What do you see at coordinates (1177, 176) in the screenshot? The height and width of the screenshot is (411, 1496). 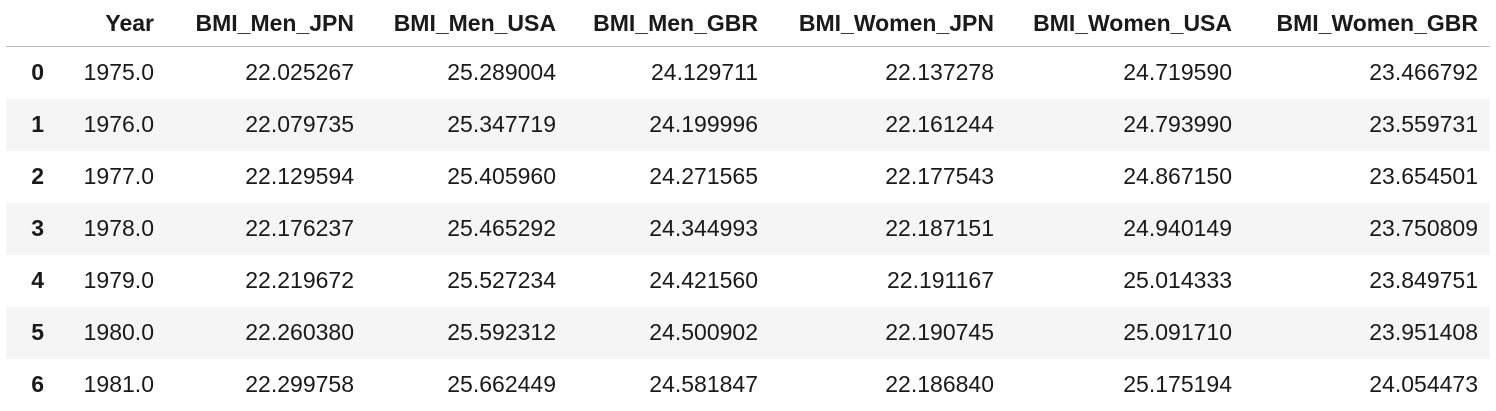 I see `cell-bmi-women-usa: 24.867150` at bounding box center [1177, 176].